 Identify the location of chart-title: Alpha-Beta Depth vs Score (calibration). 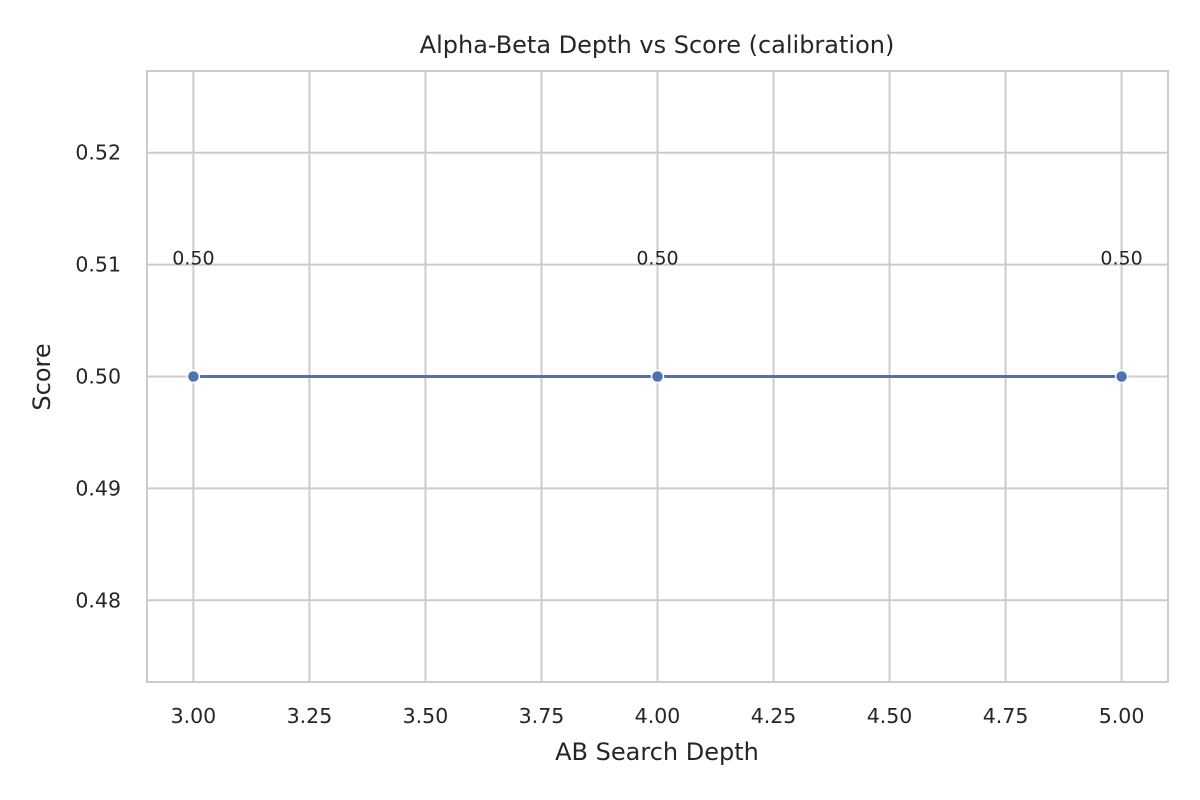
(657, 45).